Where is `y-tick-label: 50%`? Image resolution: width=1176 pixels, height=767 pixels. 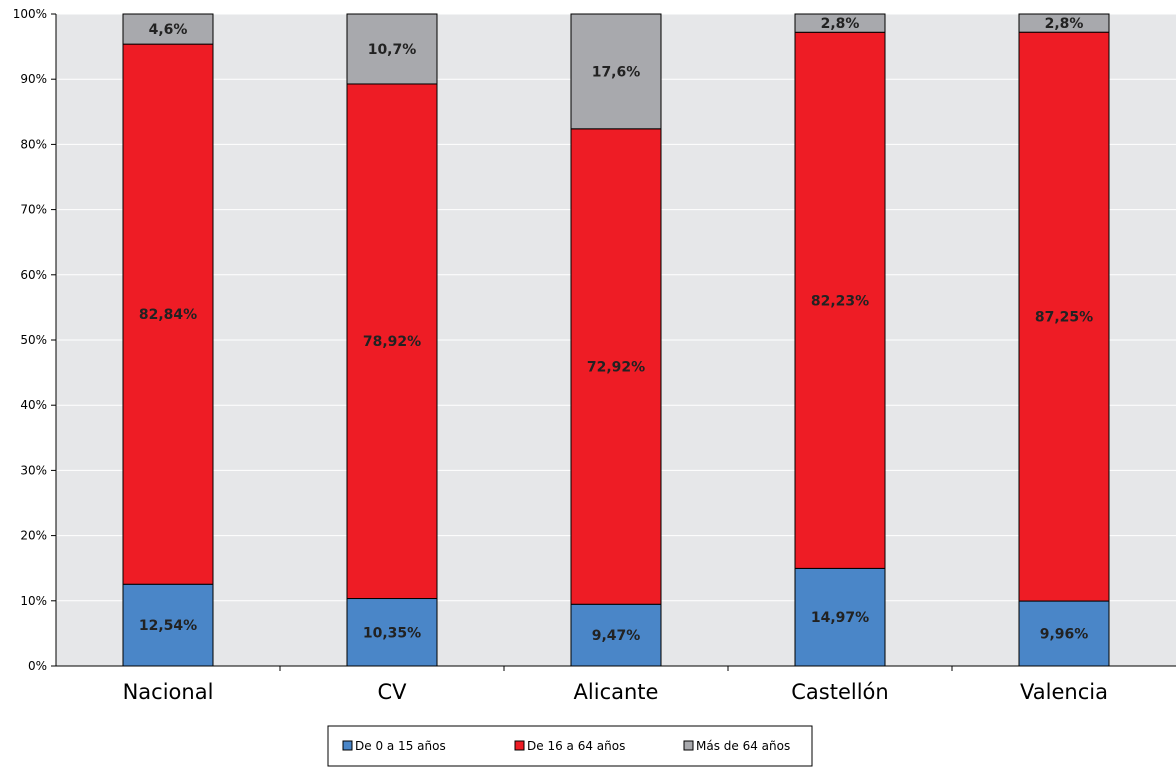
y-tick-label: 50% is located at coordinates (33, 340).